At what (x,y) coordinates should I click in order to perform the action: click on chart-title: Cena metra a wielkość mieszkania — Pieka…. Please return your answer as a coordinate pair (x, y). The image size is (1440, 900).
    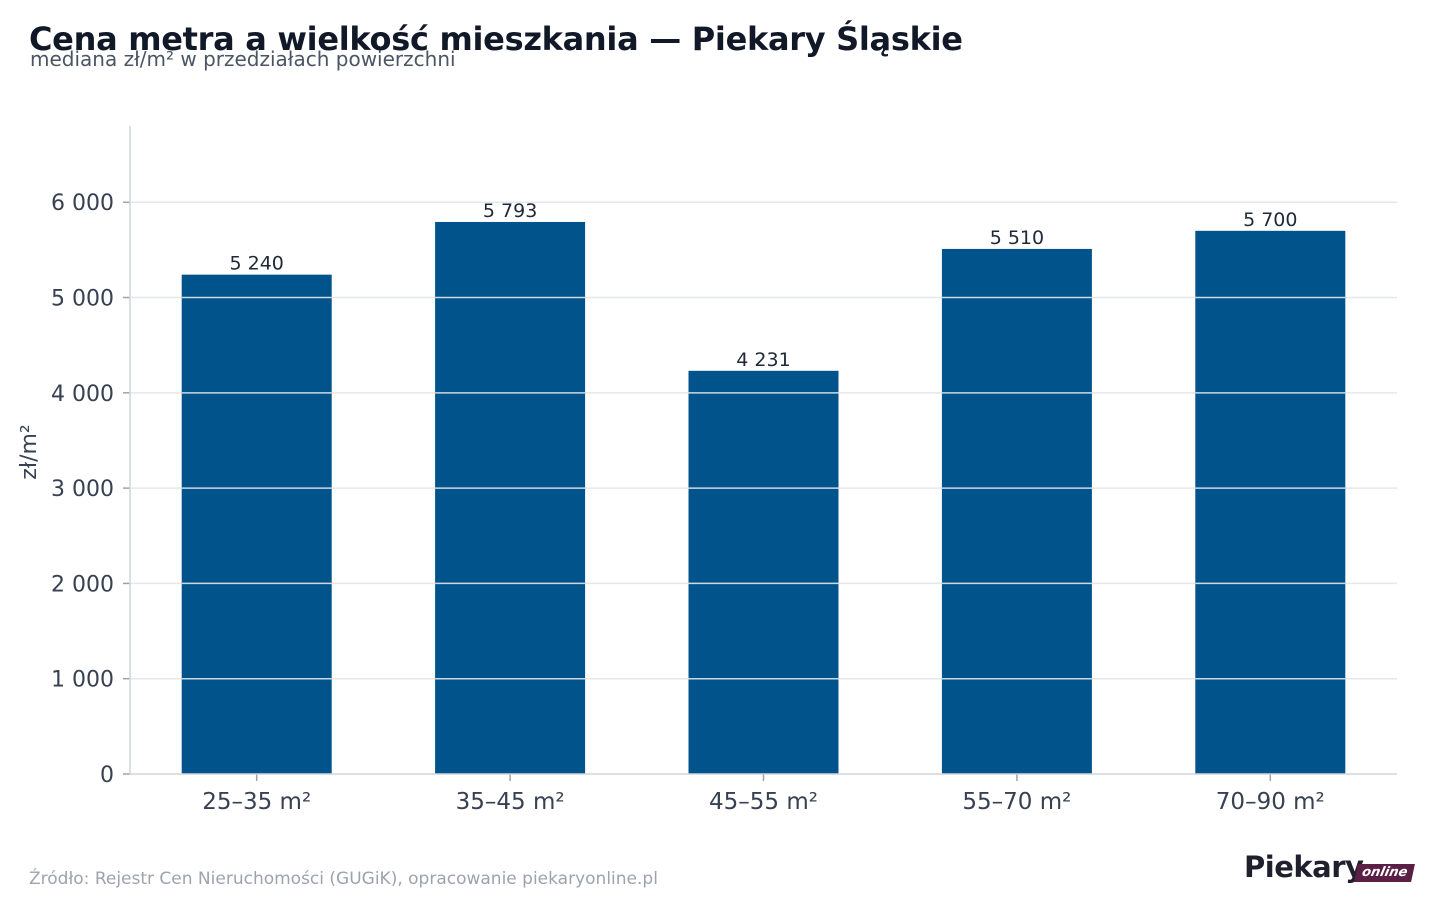
    Looking at the image, I should click on (496, 39).